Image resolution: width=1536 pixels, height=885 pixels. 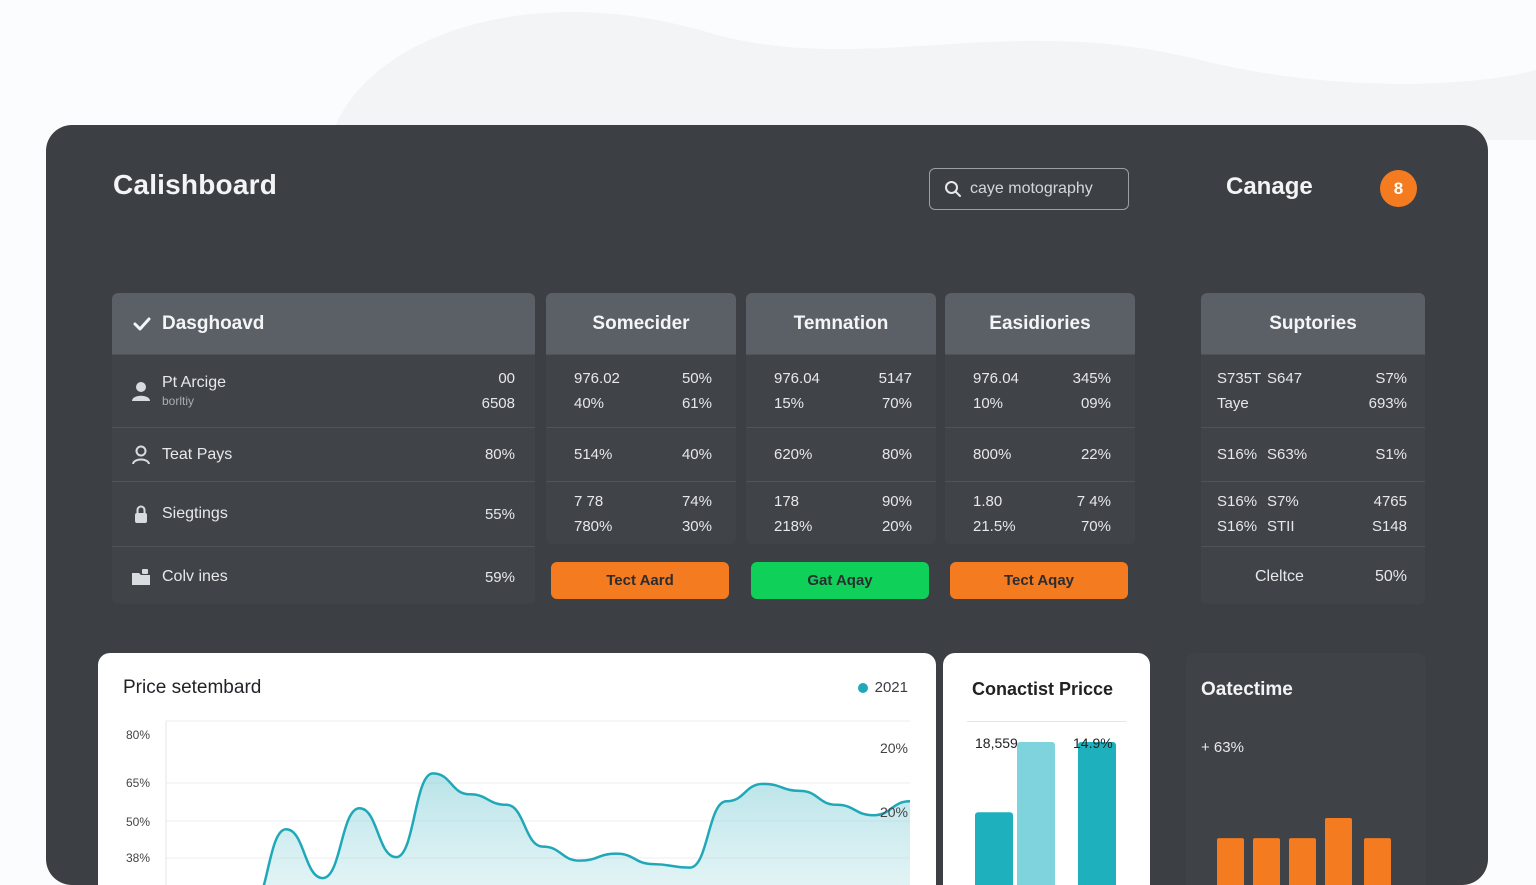 What do you see at coordinates (640, 580) in the screenshot?
I see `test-aard-button: Tect Aard` at bounding box center [640, 580].